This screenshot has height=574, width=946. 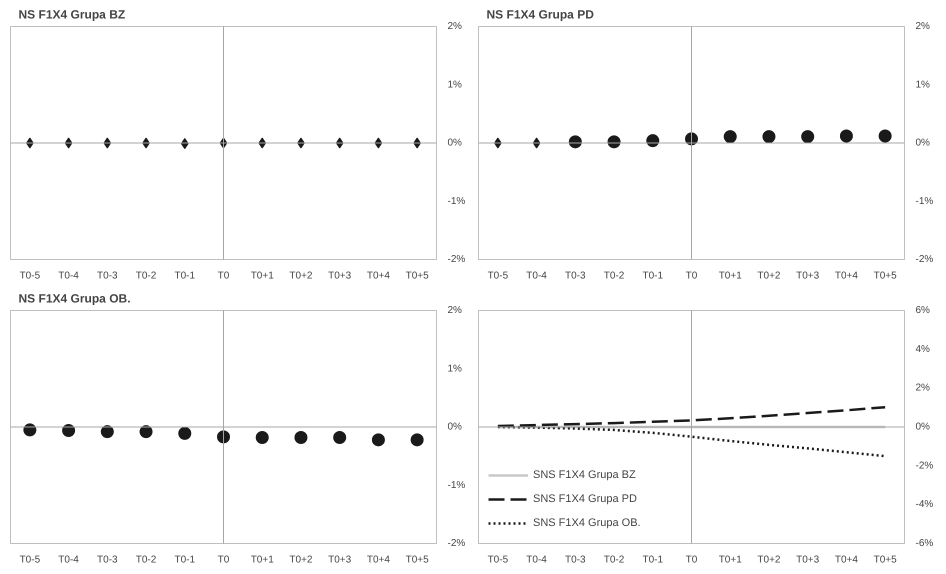 What do you see at coordinates (540, 15) in the screenshot?
I see `chart-title: NS F1X4 Grupa PD` at bounding box center [540, 15].